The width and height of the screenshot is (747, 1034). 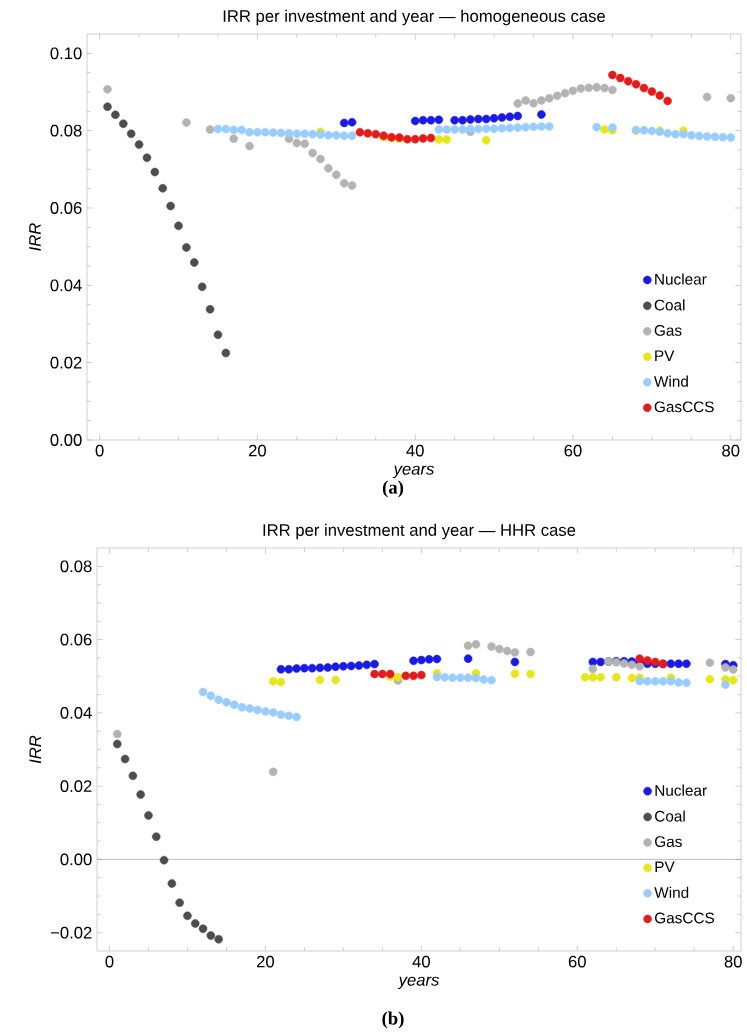 What do you see at coordinates (393, 489) in the screenshot?
I see `text: (a)` at bounding box center [393, 489].